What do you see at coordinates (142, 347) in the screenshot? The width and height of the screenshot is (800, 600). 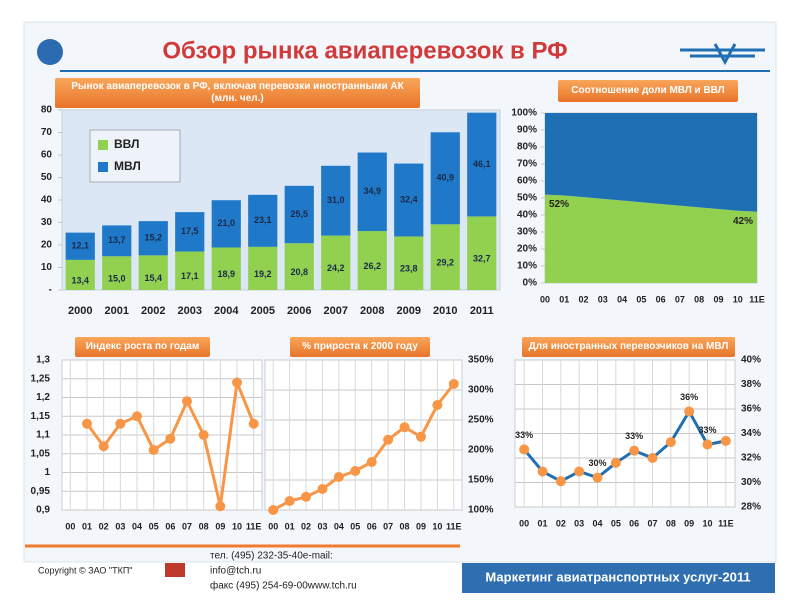 I see `chart-title: Индекс роста по годам` at bounding box center [142, 347].